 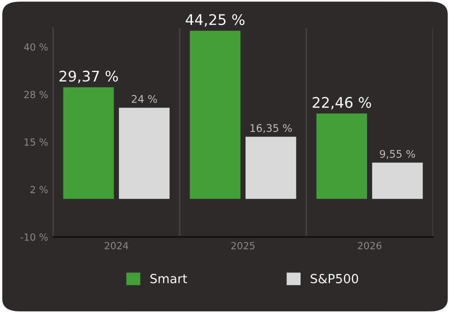 I want to click on x-tick-label: 2024, so click(x=116, y=246).